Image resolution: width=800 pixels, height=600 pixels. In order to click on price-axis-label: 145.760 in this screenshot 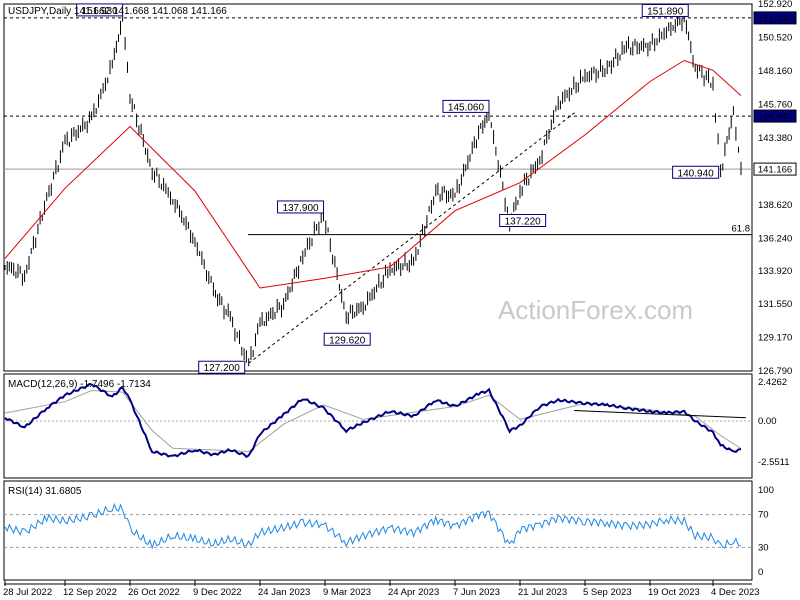, I will do `click(775, 105)`.